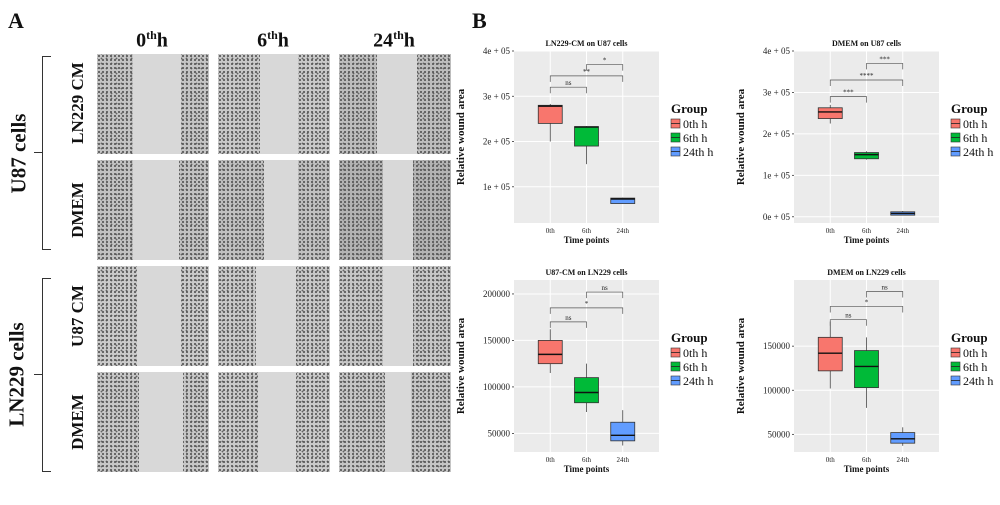 This screenshot has height=505, width=1000. Describe the element at coordinates (623, 200) in the screenshot. I see `box-24th` at that location.